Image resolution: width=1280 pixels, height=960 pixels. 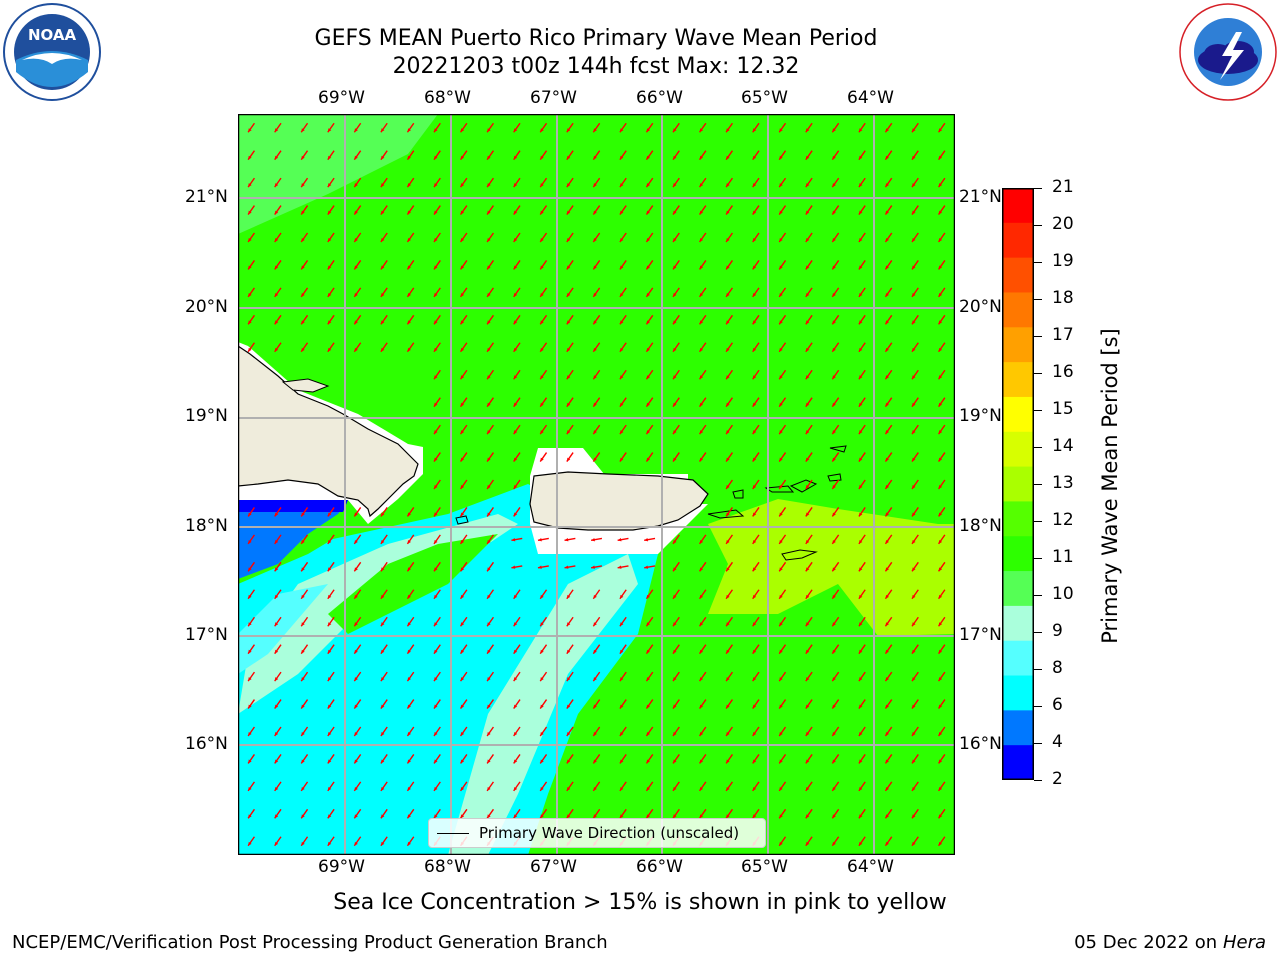 What do you see at coordinates (659, 867) in the screenshot?
I see `lon-label-bottom: 66°W` at bounding box center [659, 867].